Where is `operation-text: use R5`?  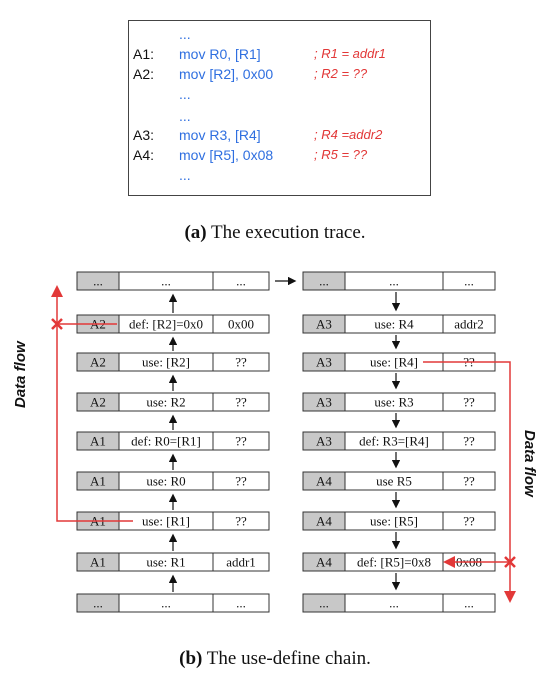
operation-text: use R5 is located at coordinates (394, 481).